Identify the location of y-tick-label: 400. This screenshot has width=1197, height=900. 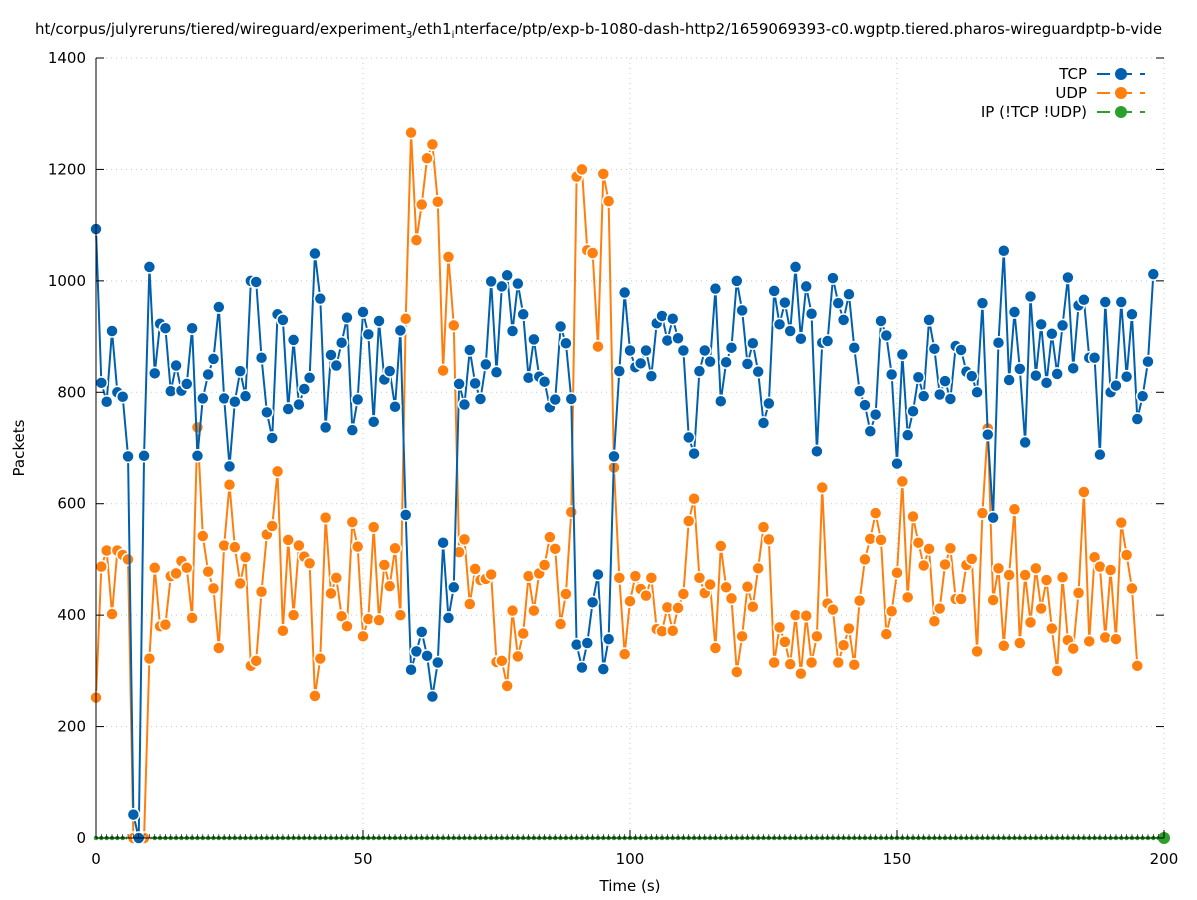
(71, 615).